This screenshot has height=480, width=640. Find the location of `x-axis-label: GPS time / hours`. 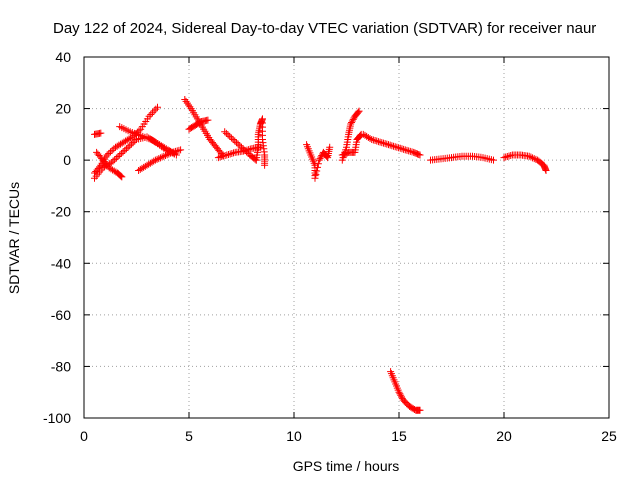

x-axis-label: GPS time / hours is located at coordinates (346, 466).